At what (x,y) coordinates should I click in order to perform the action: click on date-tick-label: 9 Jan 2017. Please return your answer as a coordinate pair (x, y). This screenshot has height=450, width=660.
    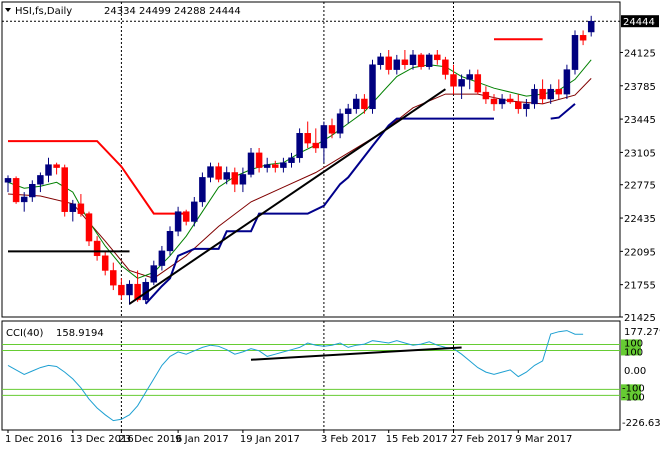
    Looking at the image, I should click on (202, 439).